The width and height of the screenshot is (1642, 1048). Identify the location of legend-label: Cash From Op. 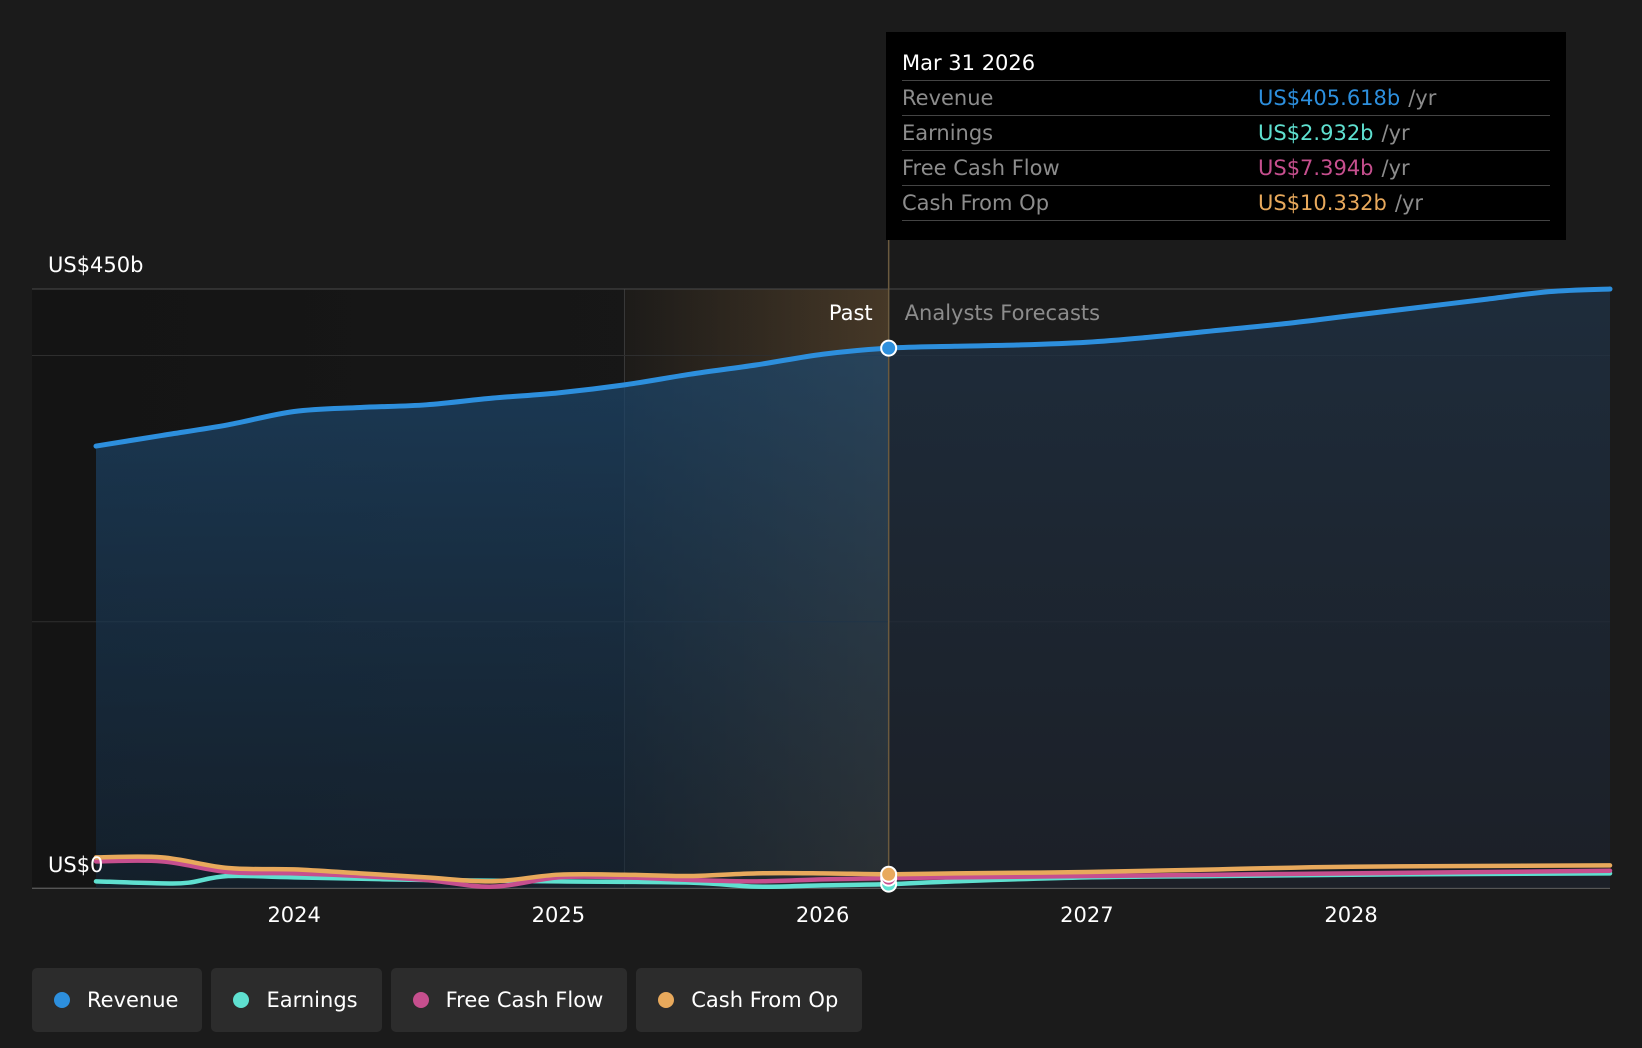
(765, 1000).